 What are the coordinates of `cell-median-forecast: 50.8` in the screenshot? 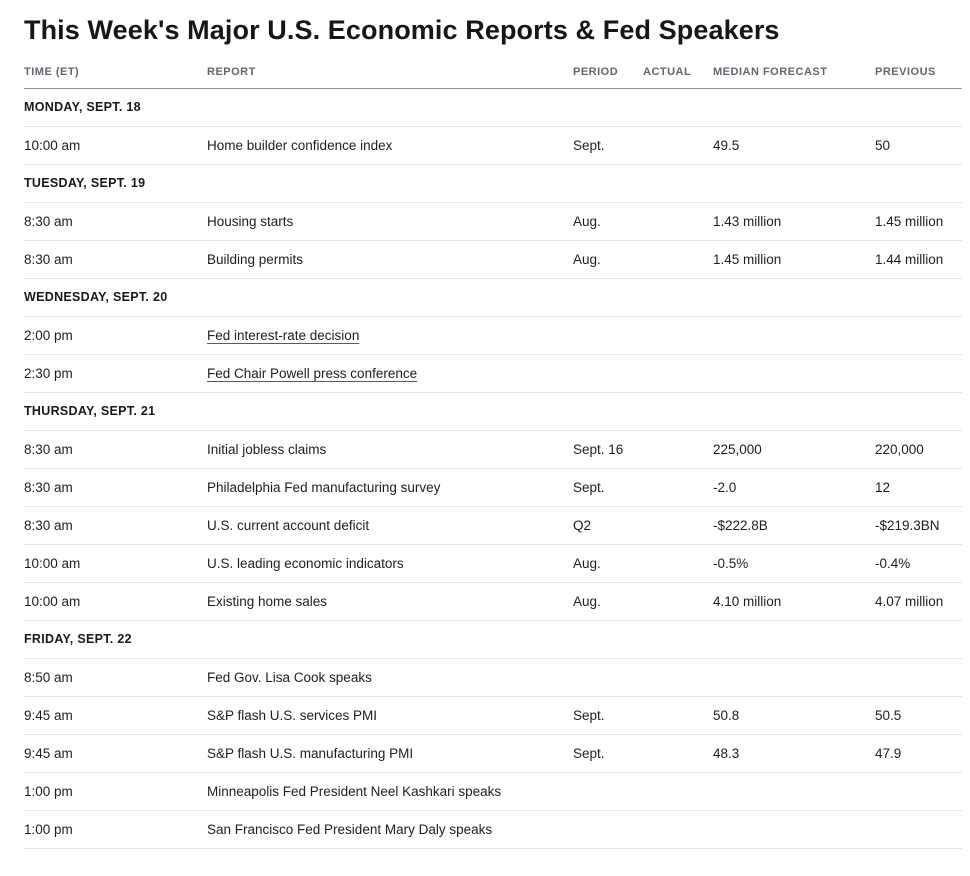 It's located at (794, 715).